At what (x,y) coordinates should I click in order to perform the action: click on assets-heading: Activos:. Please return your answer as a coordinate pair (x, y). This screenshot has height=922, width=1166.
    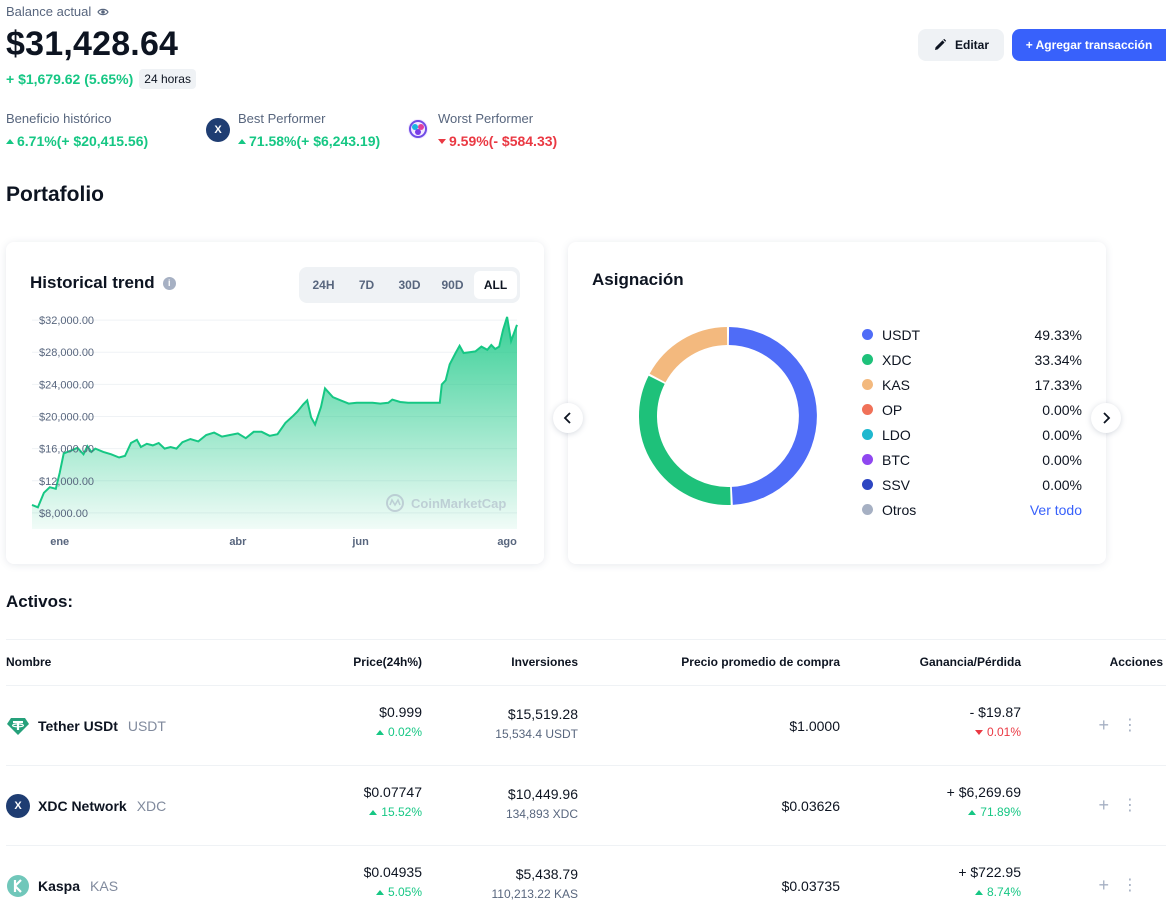
    Looking at the image, I should click on (40, 601).